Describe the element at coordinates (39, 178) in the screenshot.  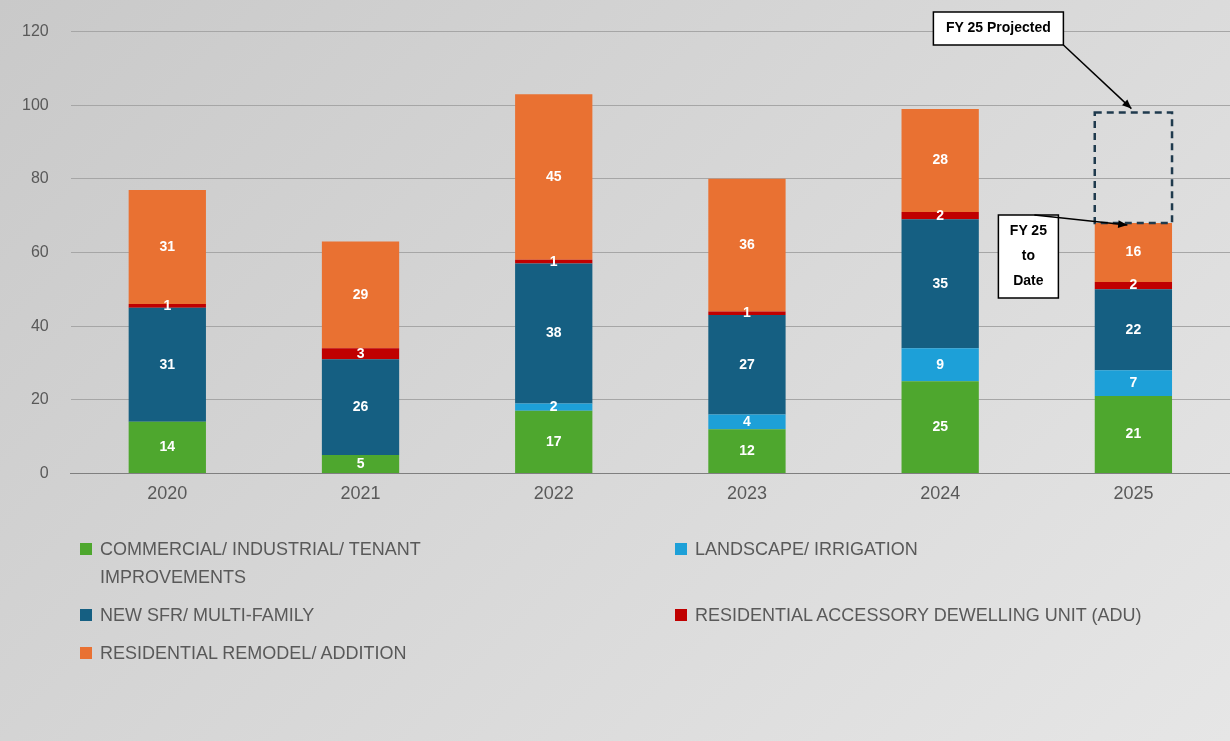
I see `y-tick-label: 80` at that location.